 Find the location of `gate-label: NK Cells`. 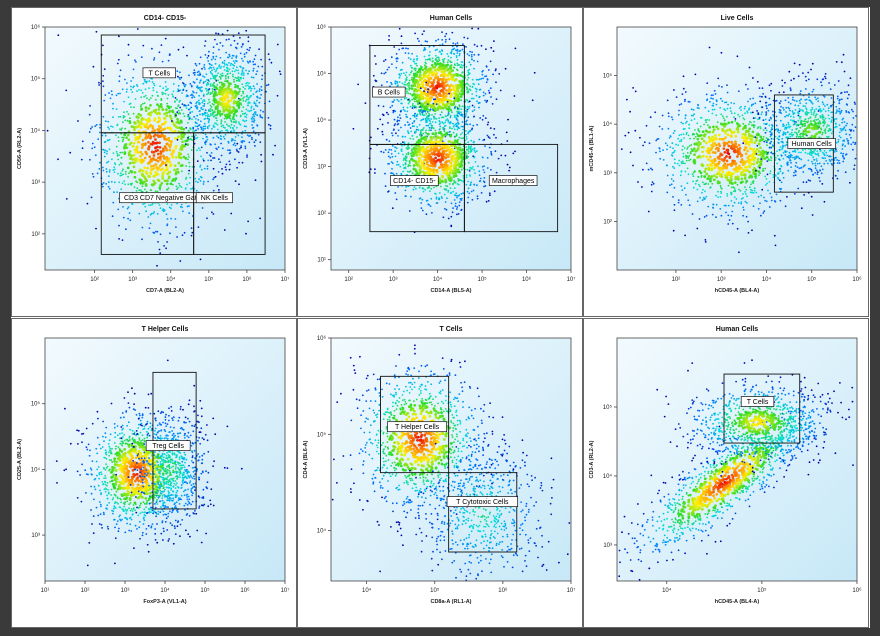

gate-label: NK Cells is located at coordinates (214, 198).